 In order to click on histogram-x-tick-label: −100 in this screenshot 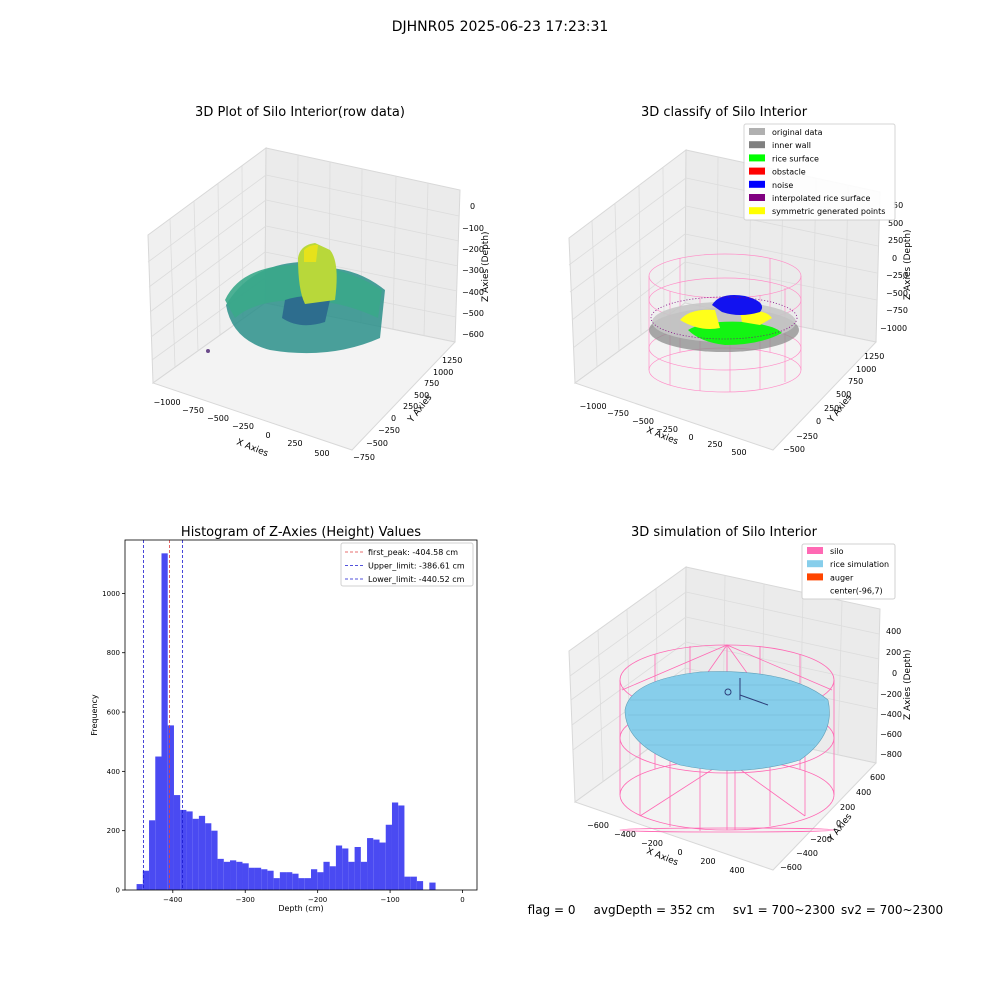, I will do `click(389, 900)`.